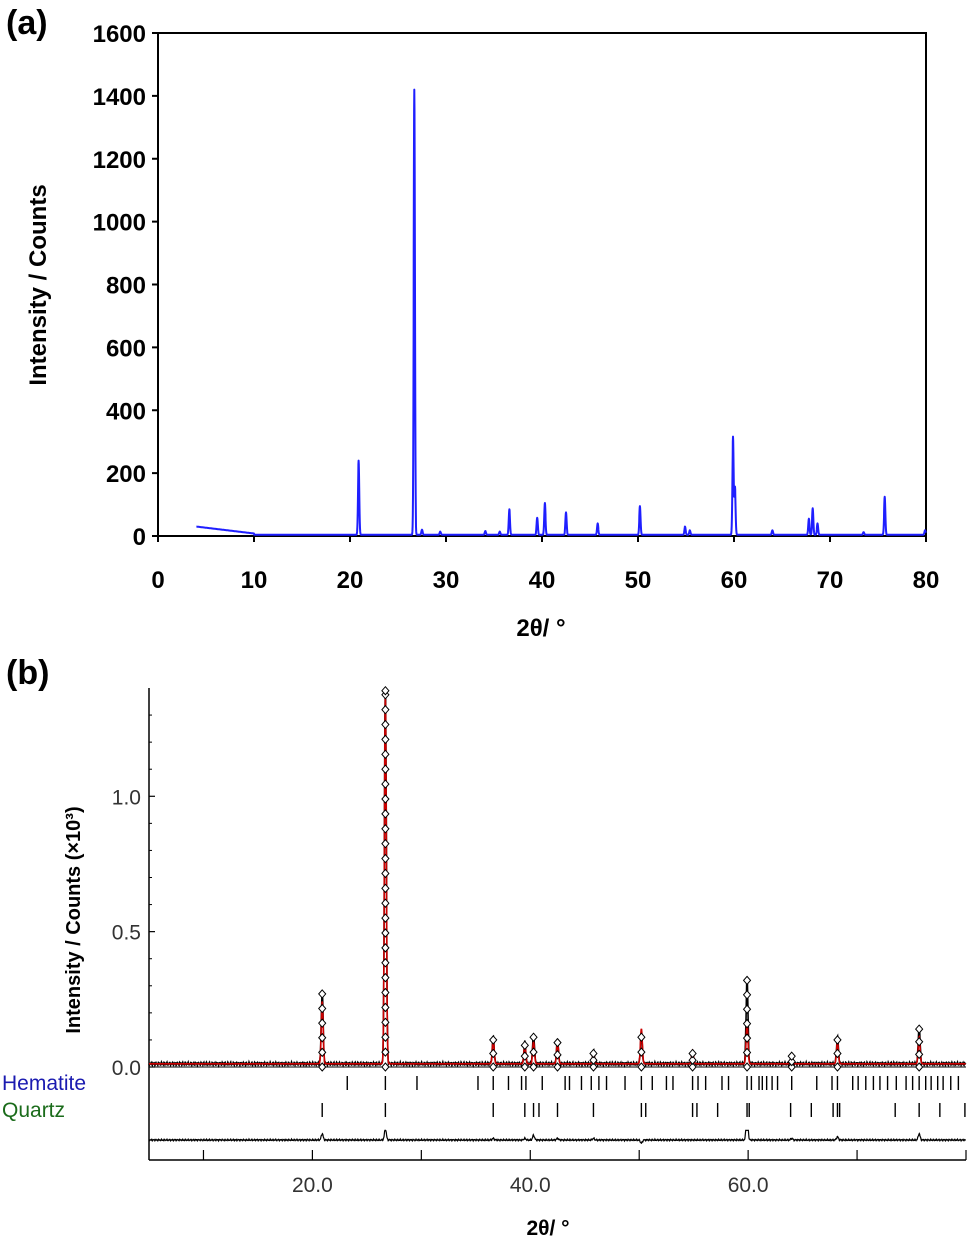 The width and height of the screenshot is (969, 1245). What do you see at coordinates (33, 1110) in the screenshot?
I see `phase-label-quartz: Quartz` at bounding box center [33, 1110].